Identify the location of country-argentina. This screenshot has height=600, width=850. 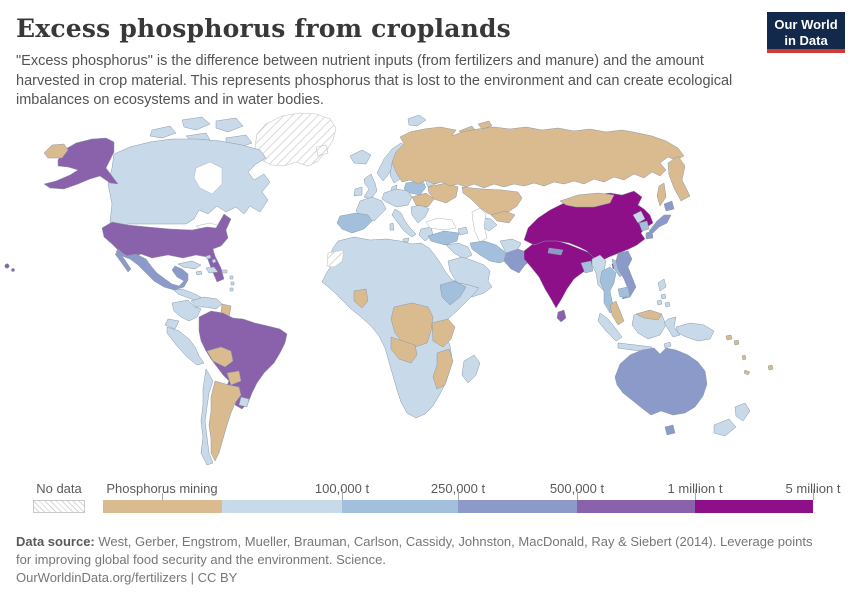
(225, 421).